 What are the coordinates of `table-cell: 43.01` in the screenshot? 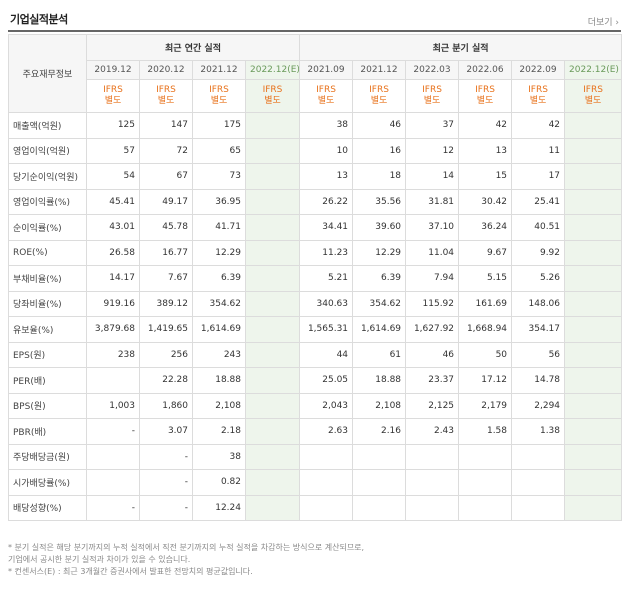 It's located at (113, 227).